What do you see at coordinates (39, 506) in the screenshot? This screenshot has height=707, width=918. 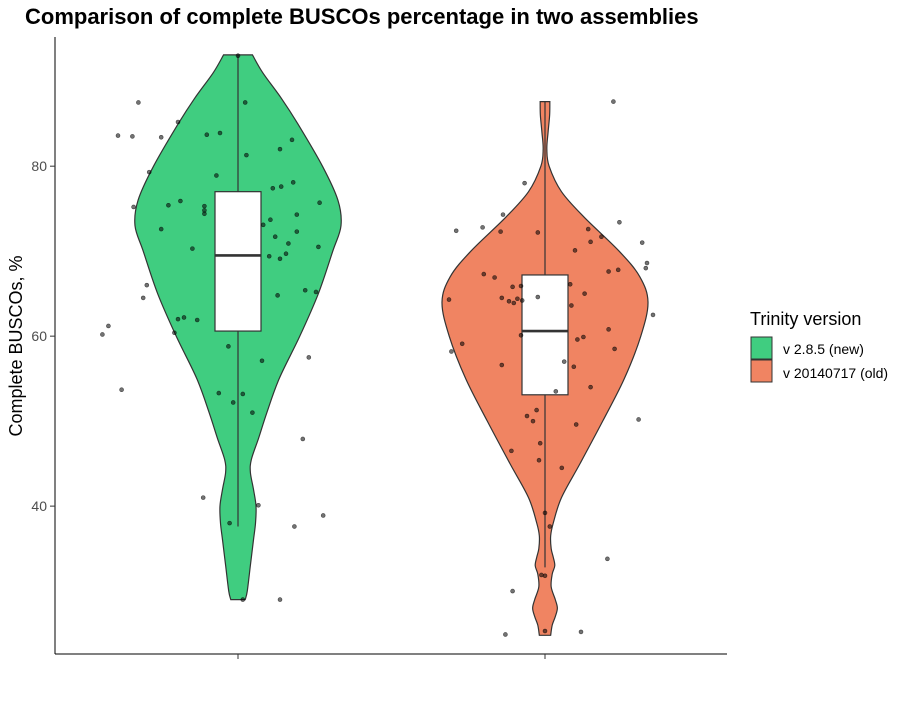 I see `y-tick-label-40: 40` at bounding box center [39, 506].